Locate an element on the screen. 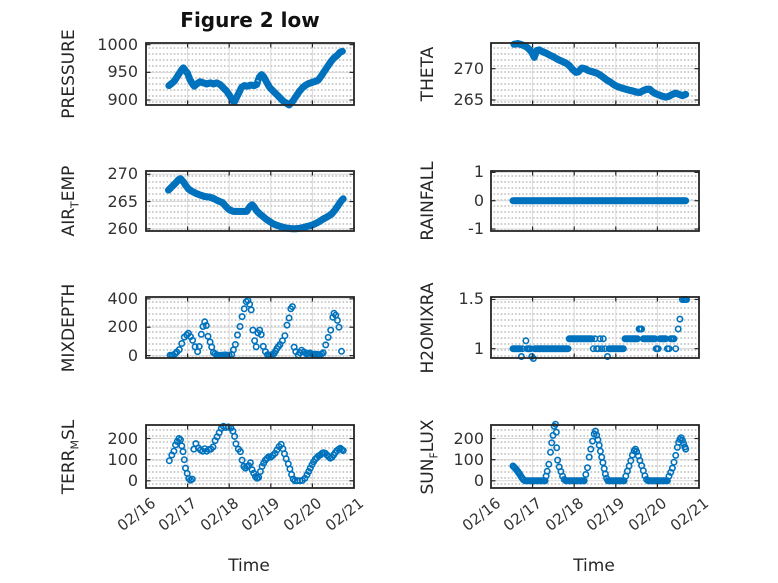 This screenshot has width=778, height=583. theta-ytick-270: 270 is located at coordinates (468, 68).